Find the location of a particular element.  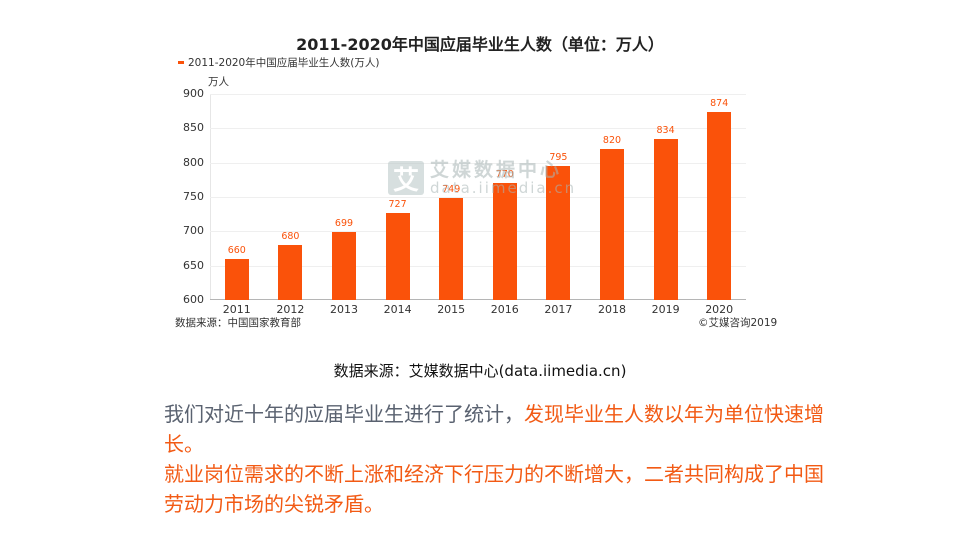

x-tick-label: 2020 is located at coordinates (719, 309).